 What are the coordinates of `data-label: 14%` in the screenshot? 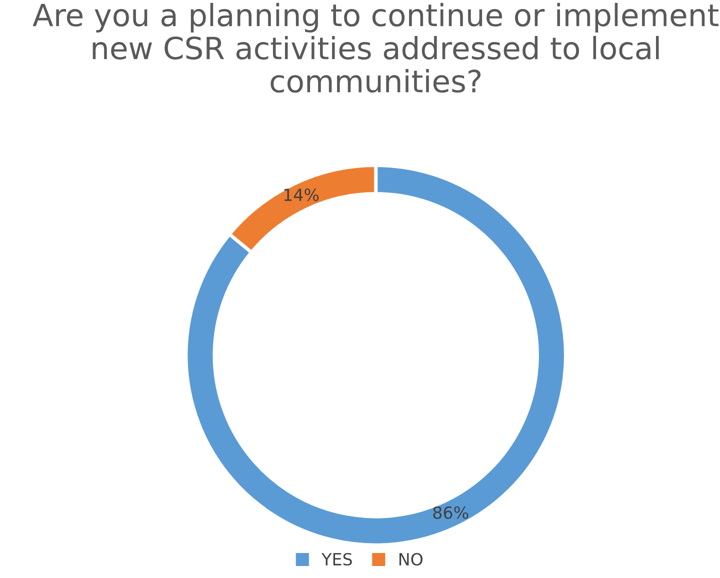 It's located at (301, 195).